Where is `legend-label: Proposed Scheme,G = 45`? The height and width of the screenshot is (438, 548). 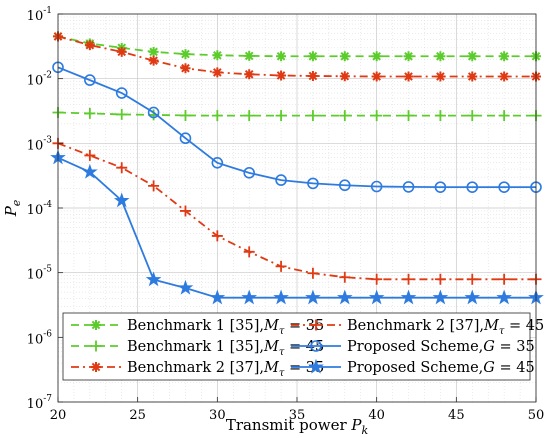
legend-label: Proposed Scheme,G = 45 is located at coordinates (441, 368).